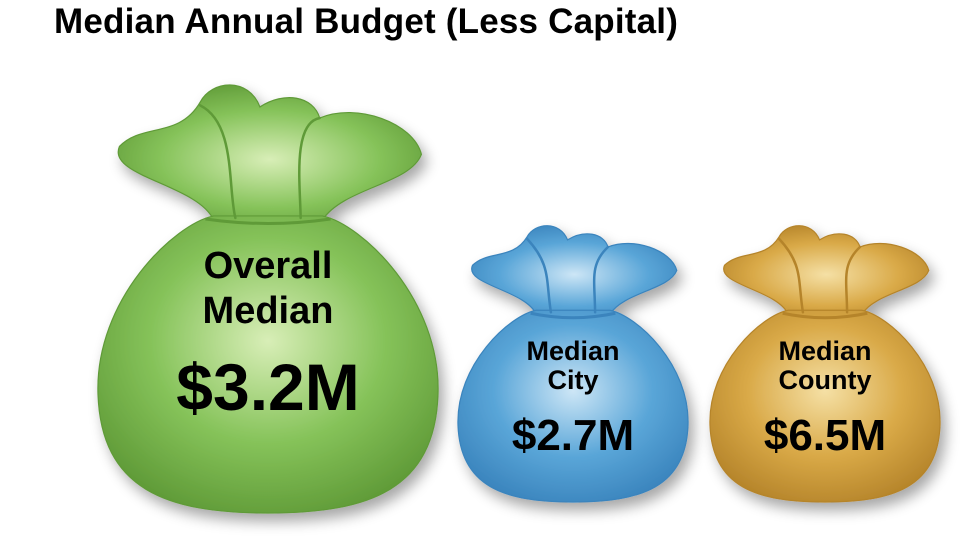 This screenshot has height=552, width=980. What do you see at coordinates (573, 435) in the screenshot?
I see `data-label: $2.7M` at bounding box center [573, 435].